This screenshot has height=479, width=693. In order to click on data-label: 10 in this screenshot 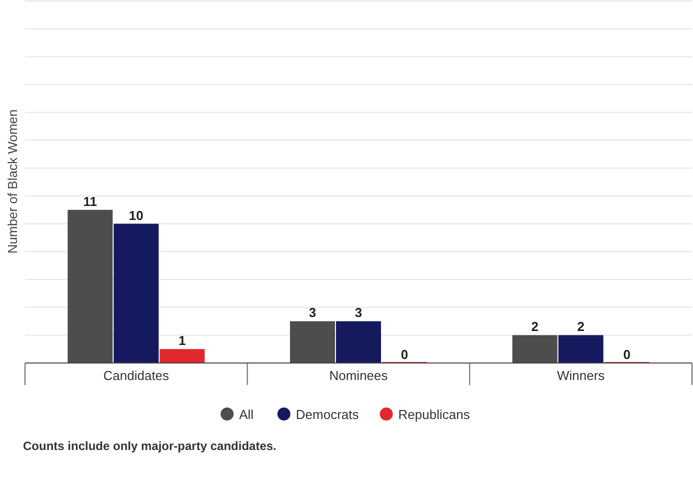, I will do `click(136, 215)`.